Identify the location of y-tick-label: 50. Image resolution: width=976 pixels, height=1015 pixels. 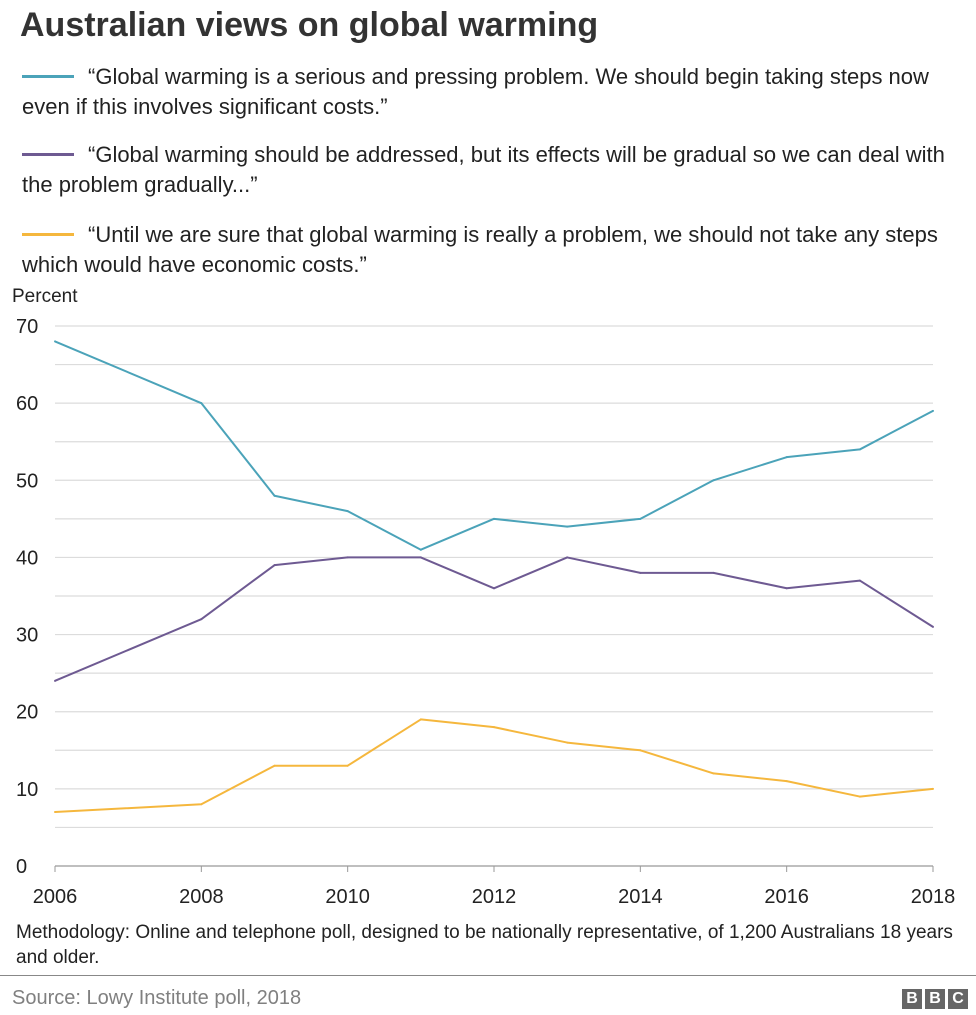
(27, 481).